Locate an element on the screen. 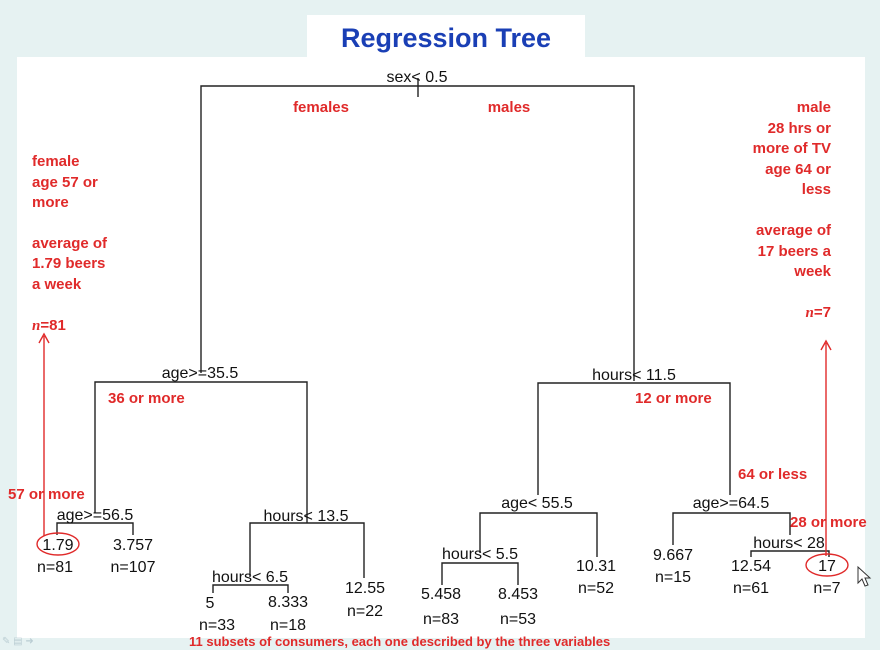 This screenshot has height=650, width=880. menu-icon: ▤ is located at coordinates (18, 641).